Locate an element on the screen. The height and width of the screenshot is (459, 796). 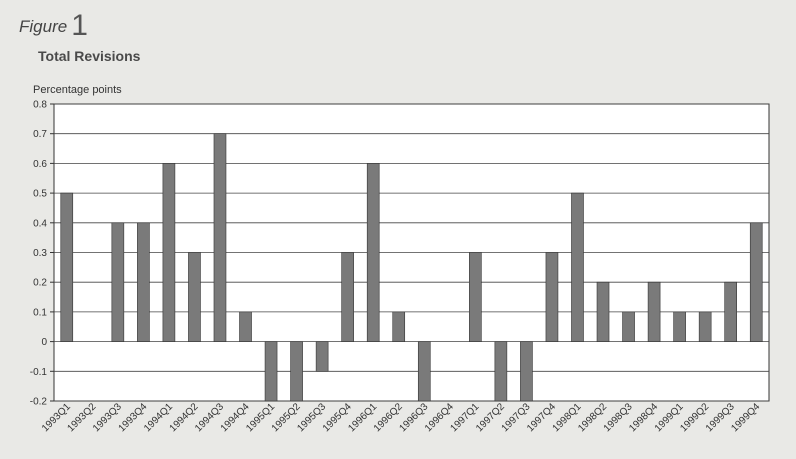
bar-1994Q4 is located at coordinates (245, 326).